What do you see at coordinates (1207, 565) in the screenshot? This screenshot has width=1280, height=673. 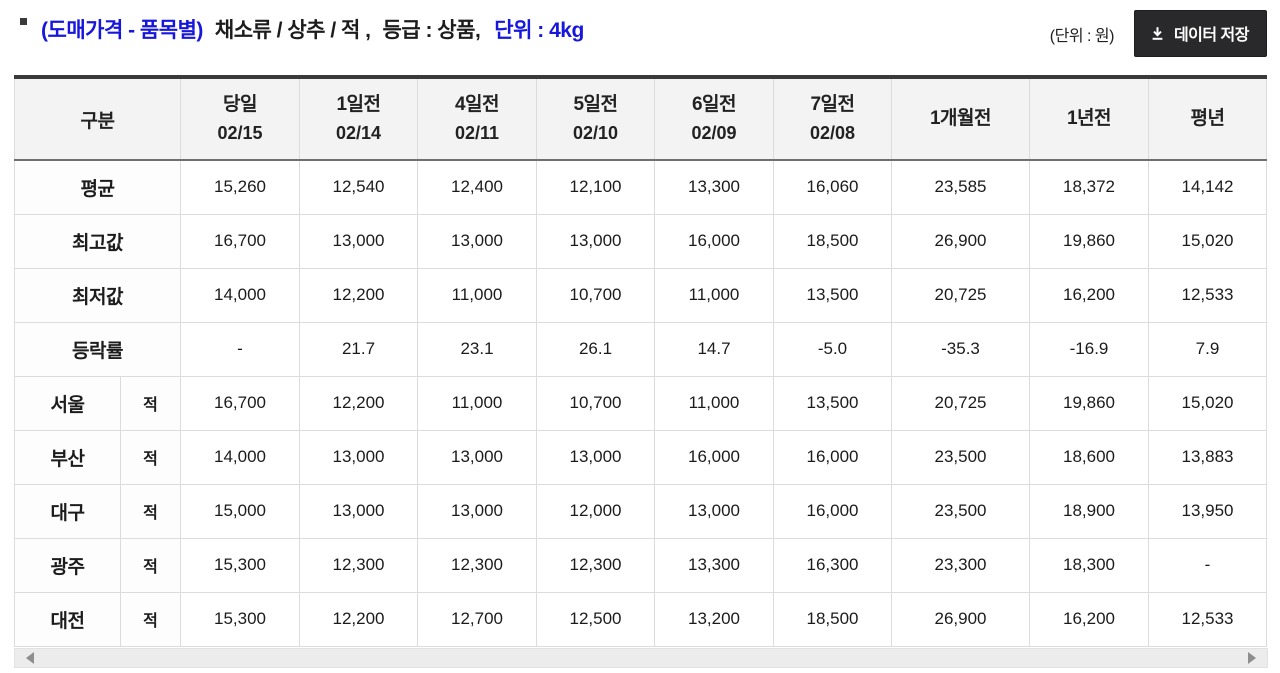 I see `table-cell: -` at bounding box center [1207, 565].